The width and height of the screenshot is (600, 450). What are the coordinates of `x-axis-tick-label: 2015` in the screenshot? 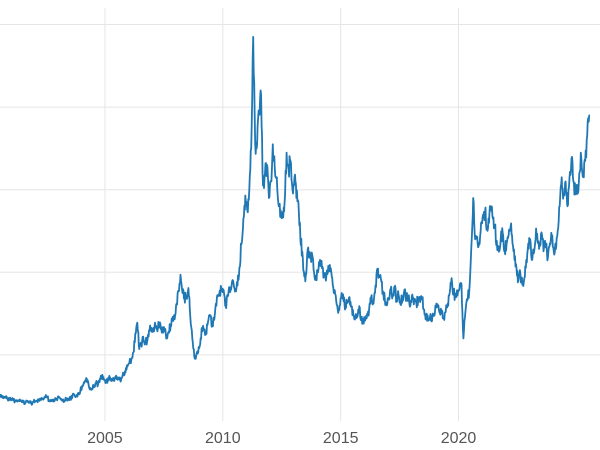 It's located at (341, 438).